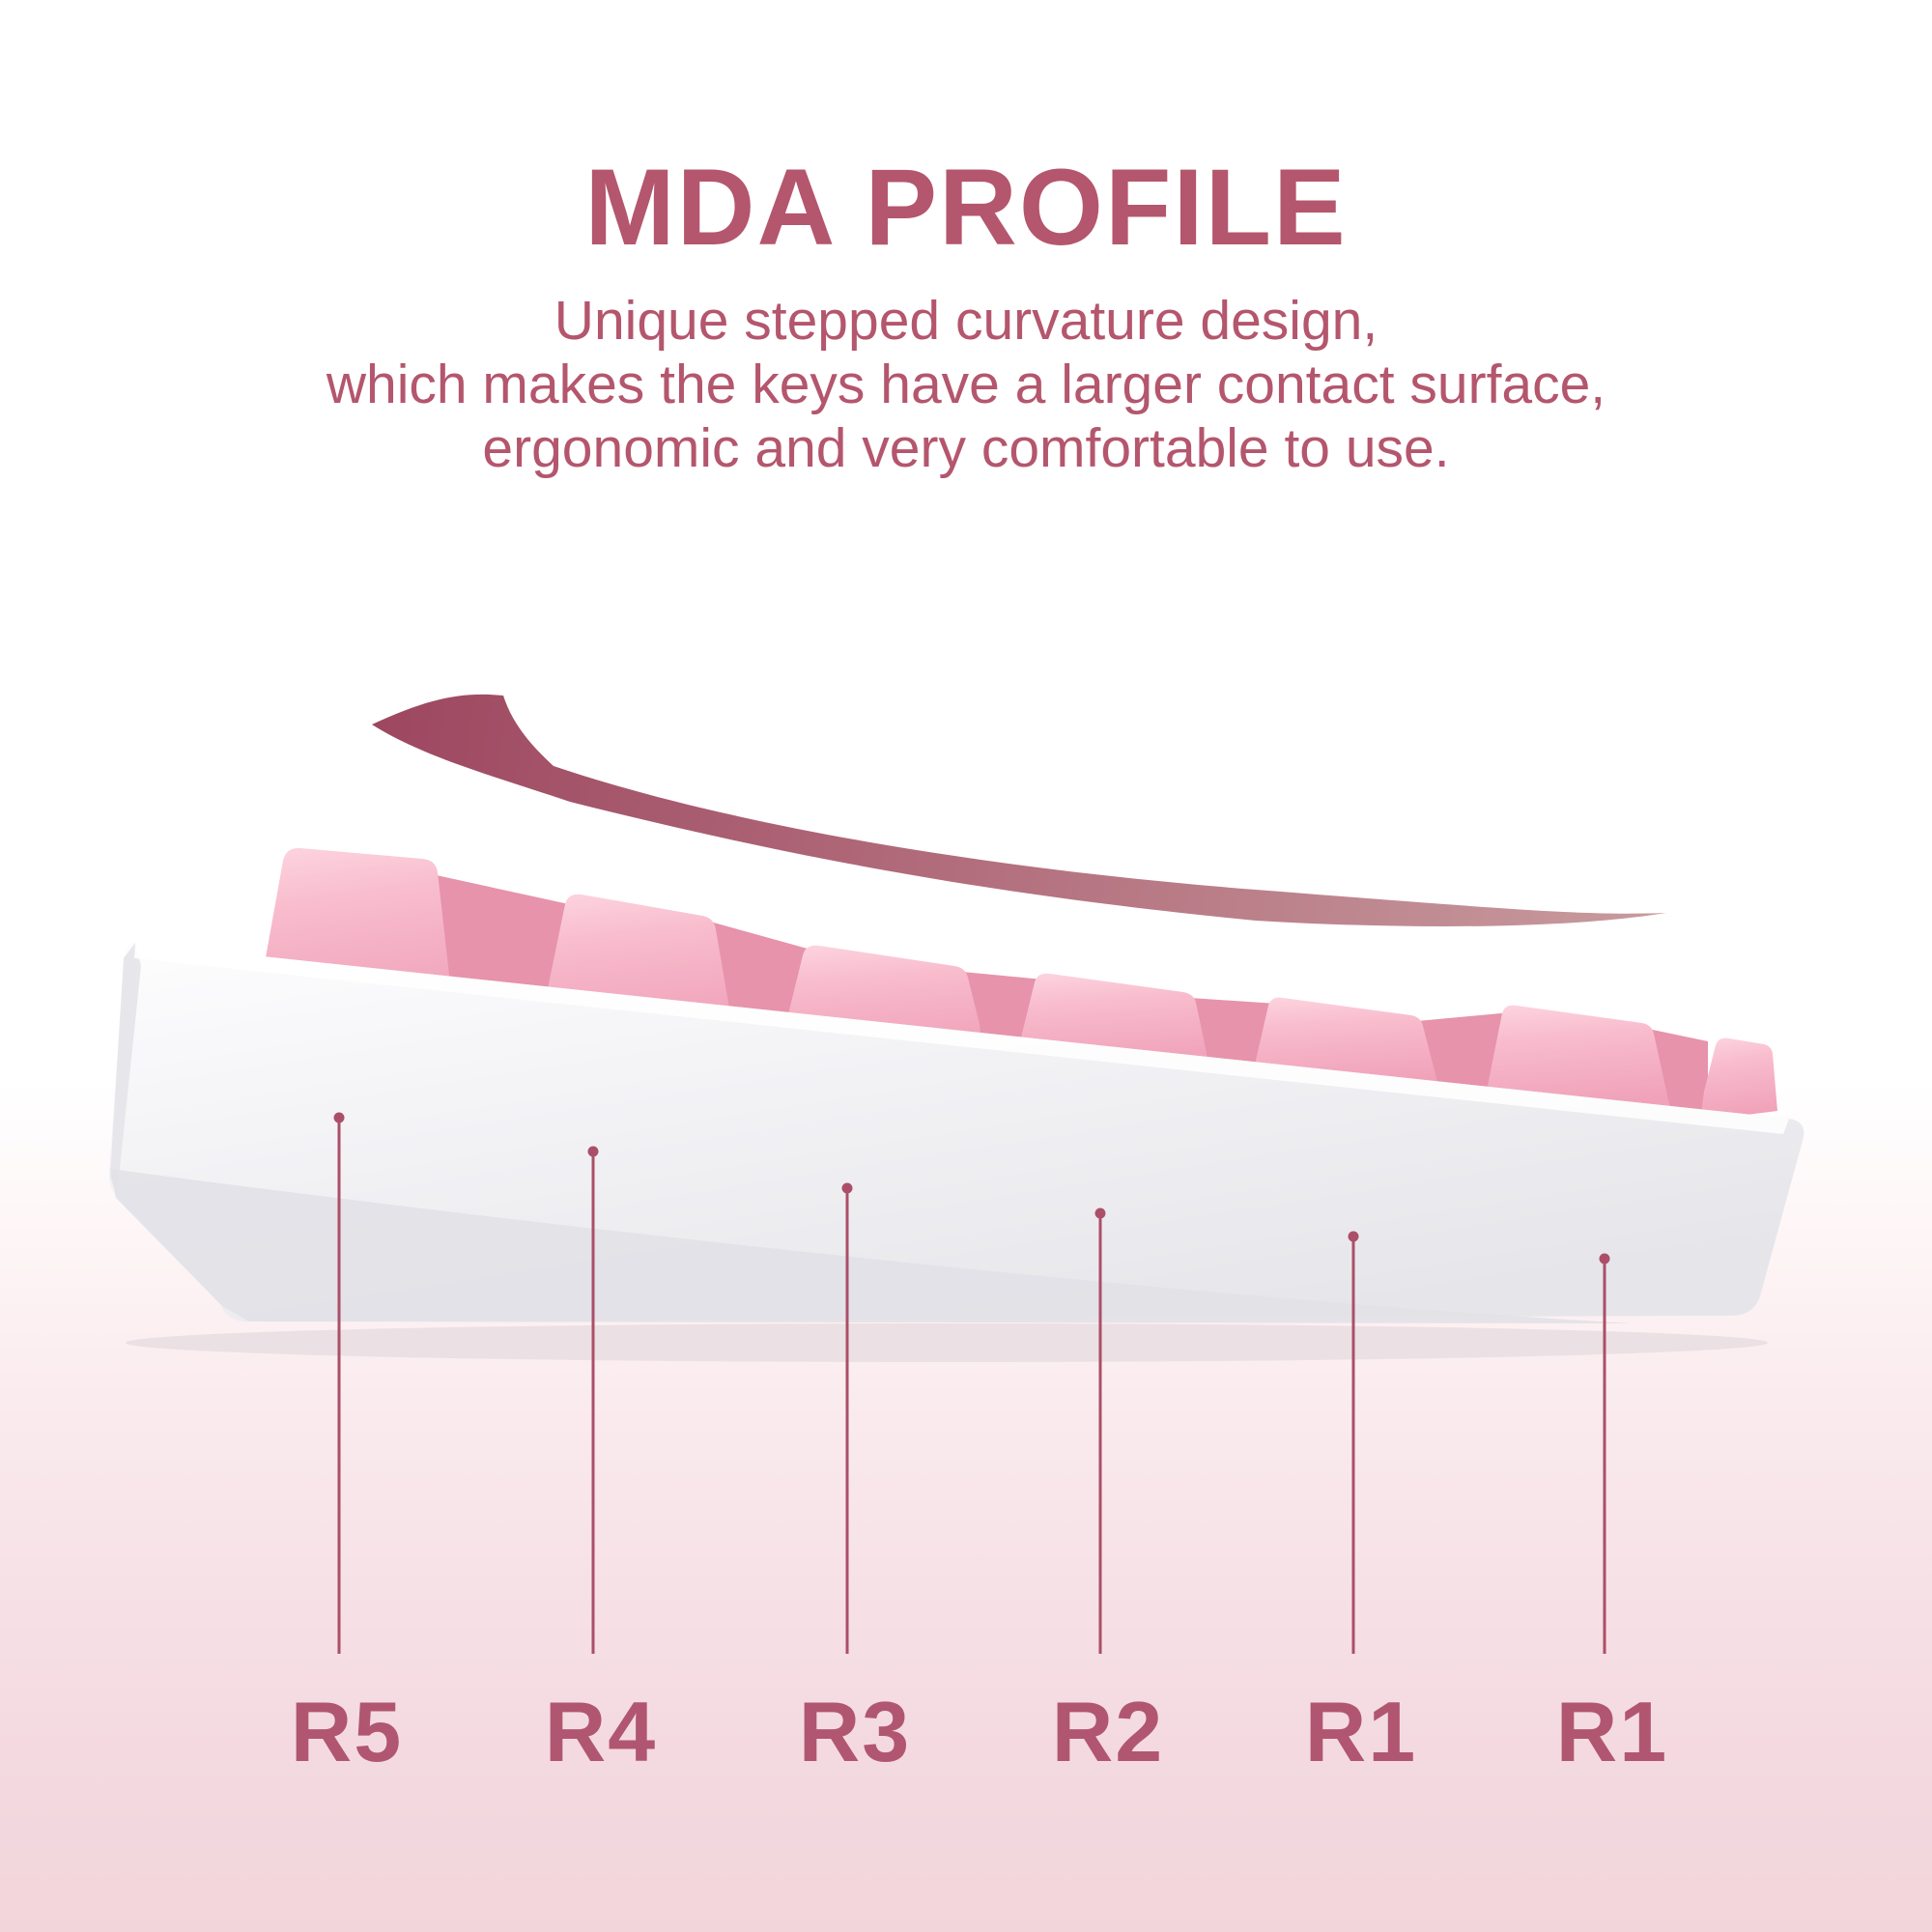 This screenshot has width=1932, height=1932. Describe the element at coordinates (871, 1246) in the screenshot. I see `case-bottom-seam` at that location.